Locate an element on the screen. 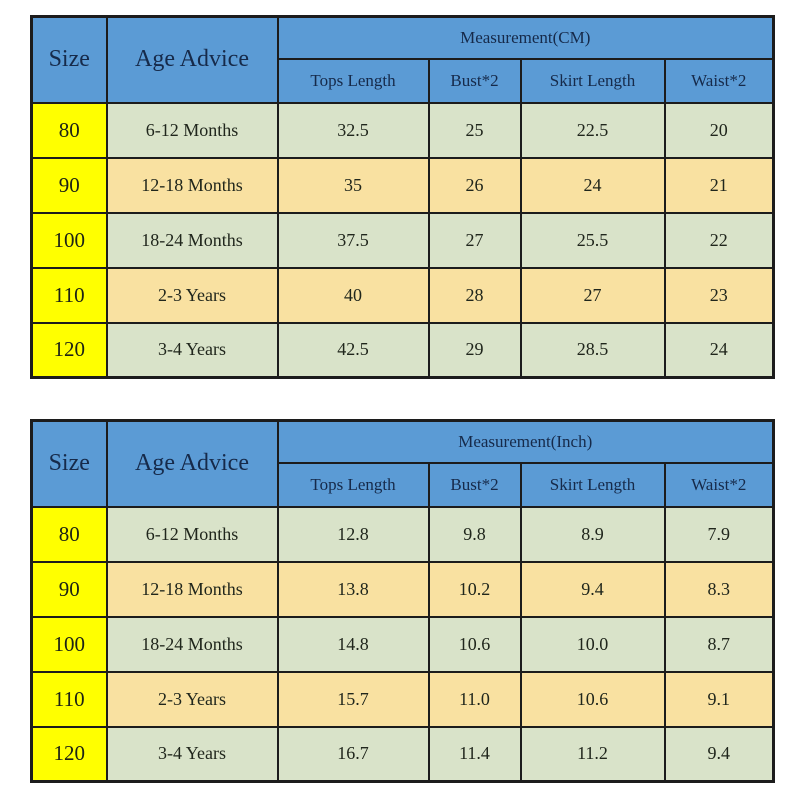 The image size is (800, 800). value-cell: 9.1 is located at coordinates (719, 699).